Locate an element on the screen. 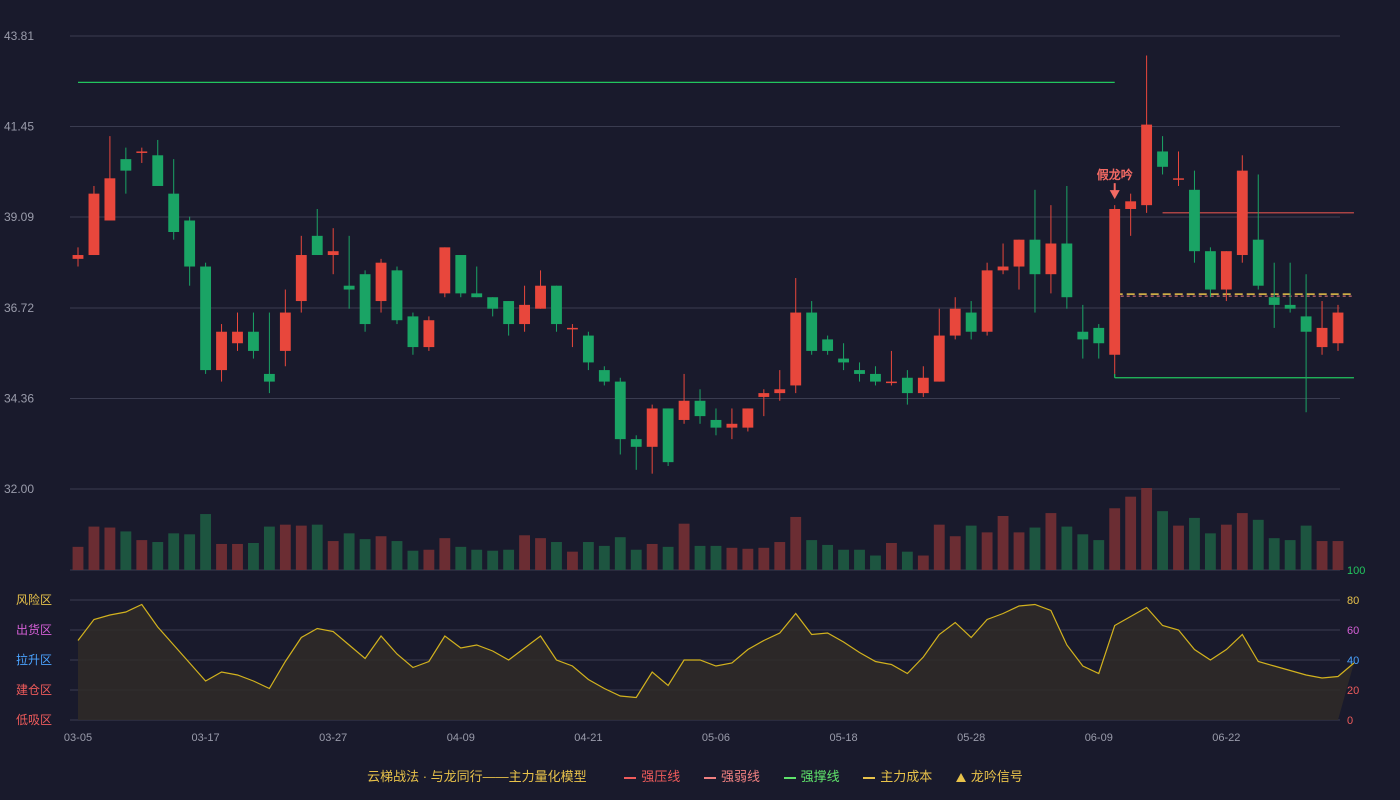 Image resolution: width=1400 pixels, height=800 pixels. date-tick-label: 03-05 is located at coordinates (78, 738).